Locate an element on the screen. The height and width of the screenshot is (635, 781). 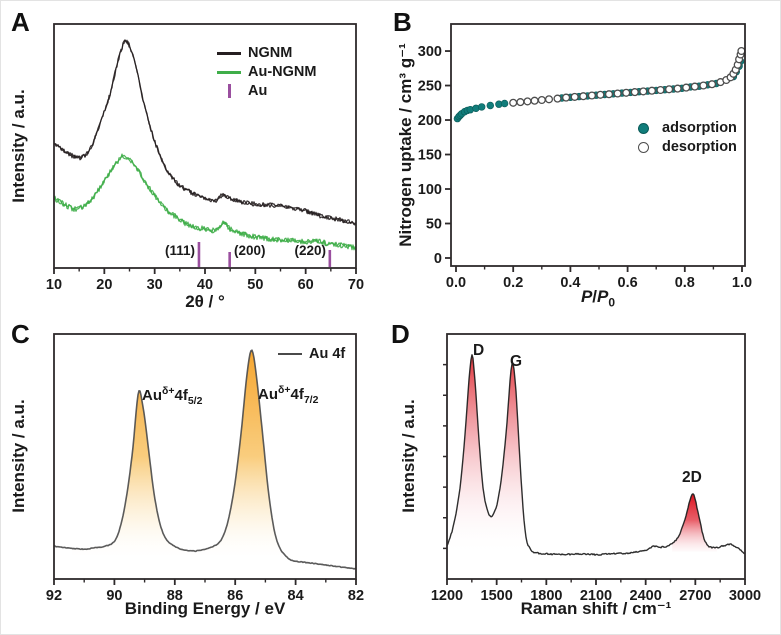
svg-text: 82 is located at coordinates (356, 596).